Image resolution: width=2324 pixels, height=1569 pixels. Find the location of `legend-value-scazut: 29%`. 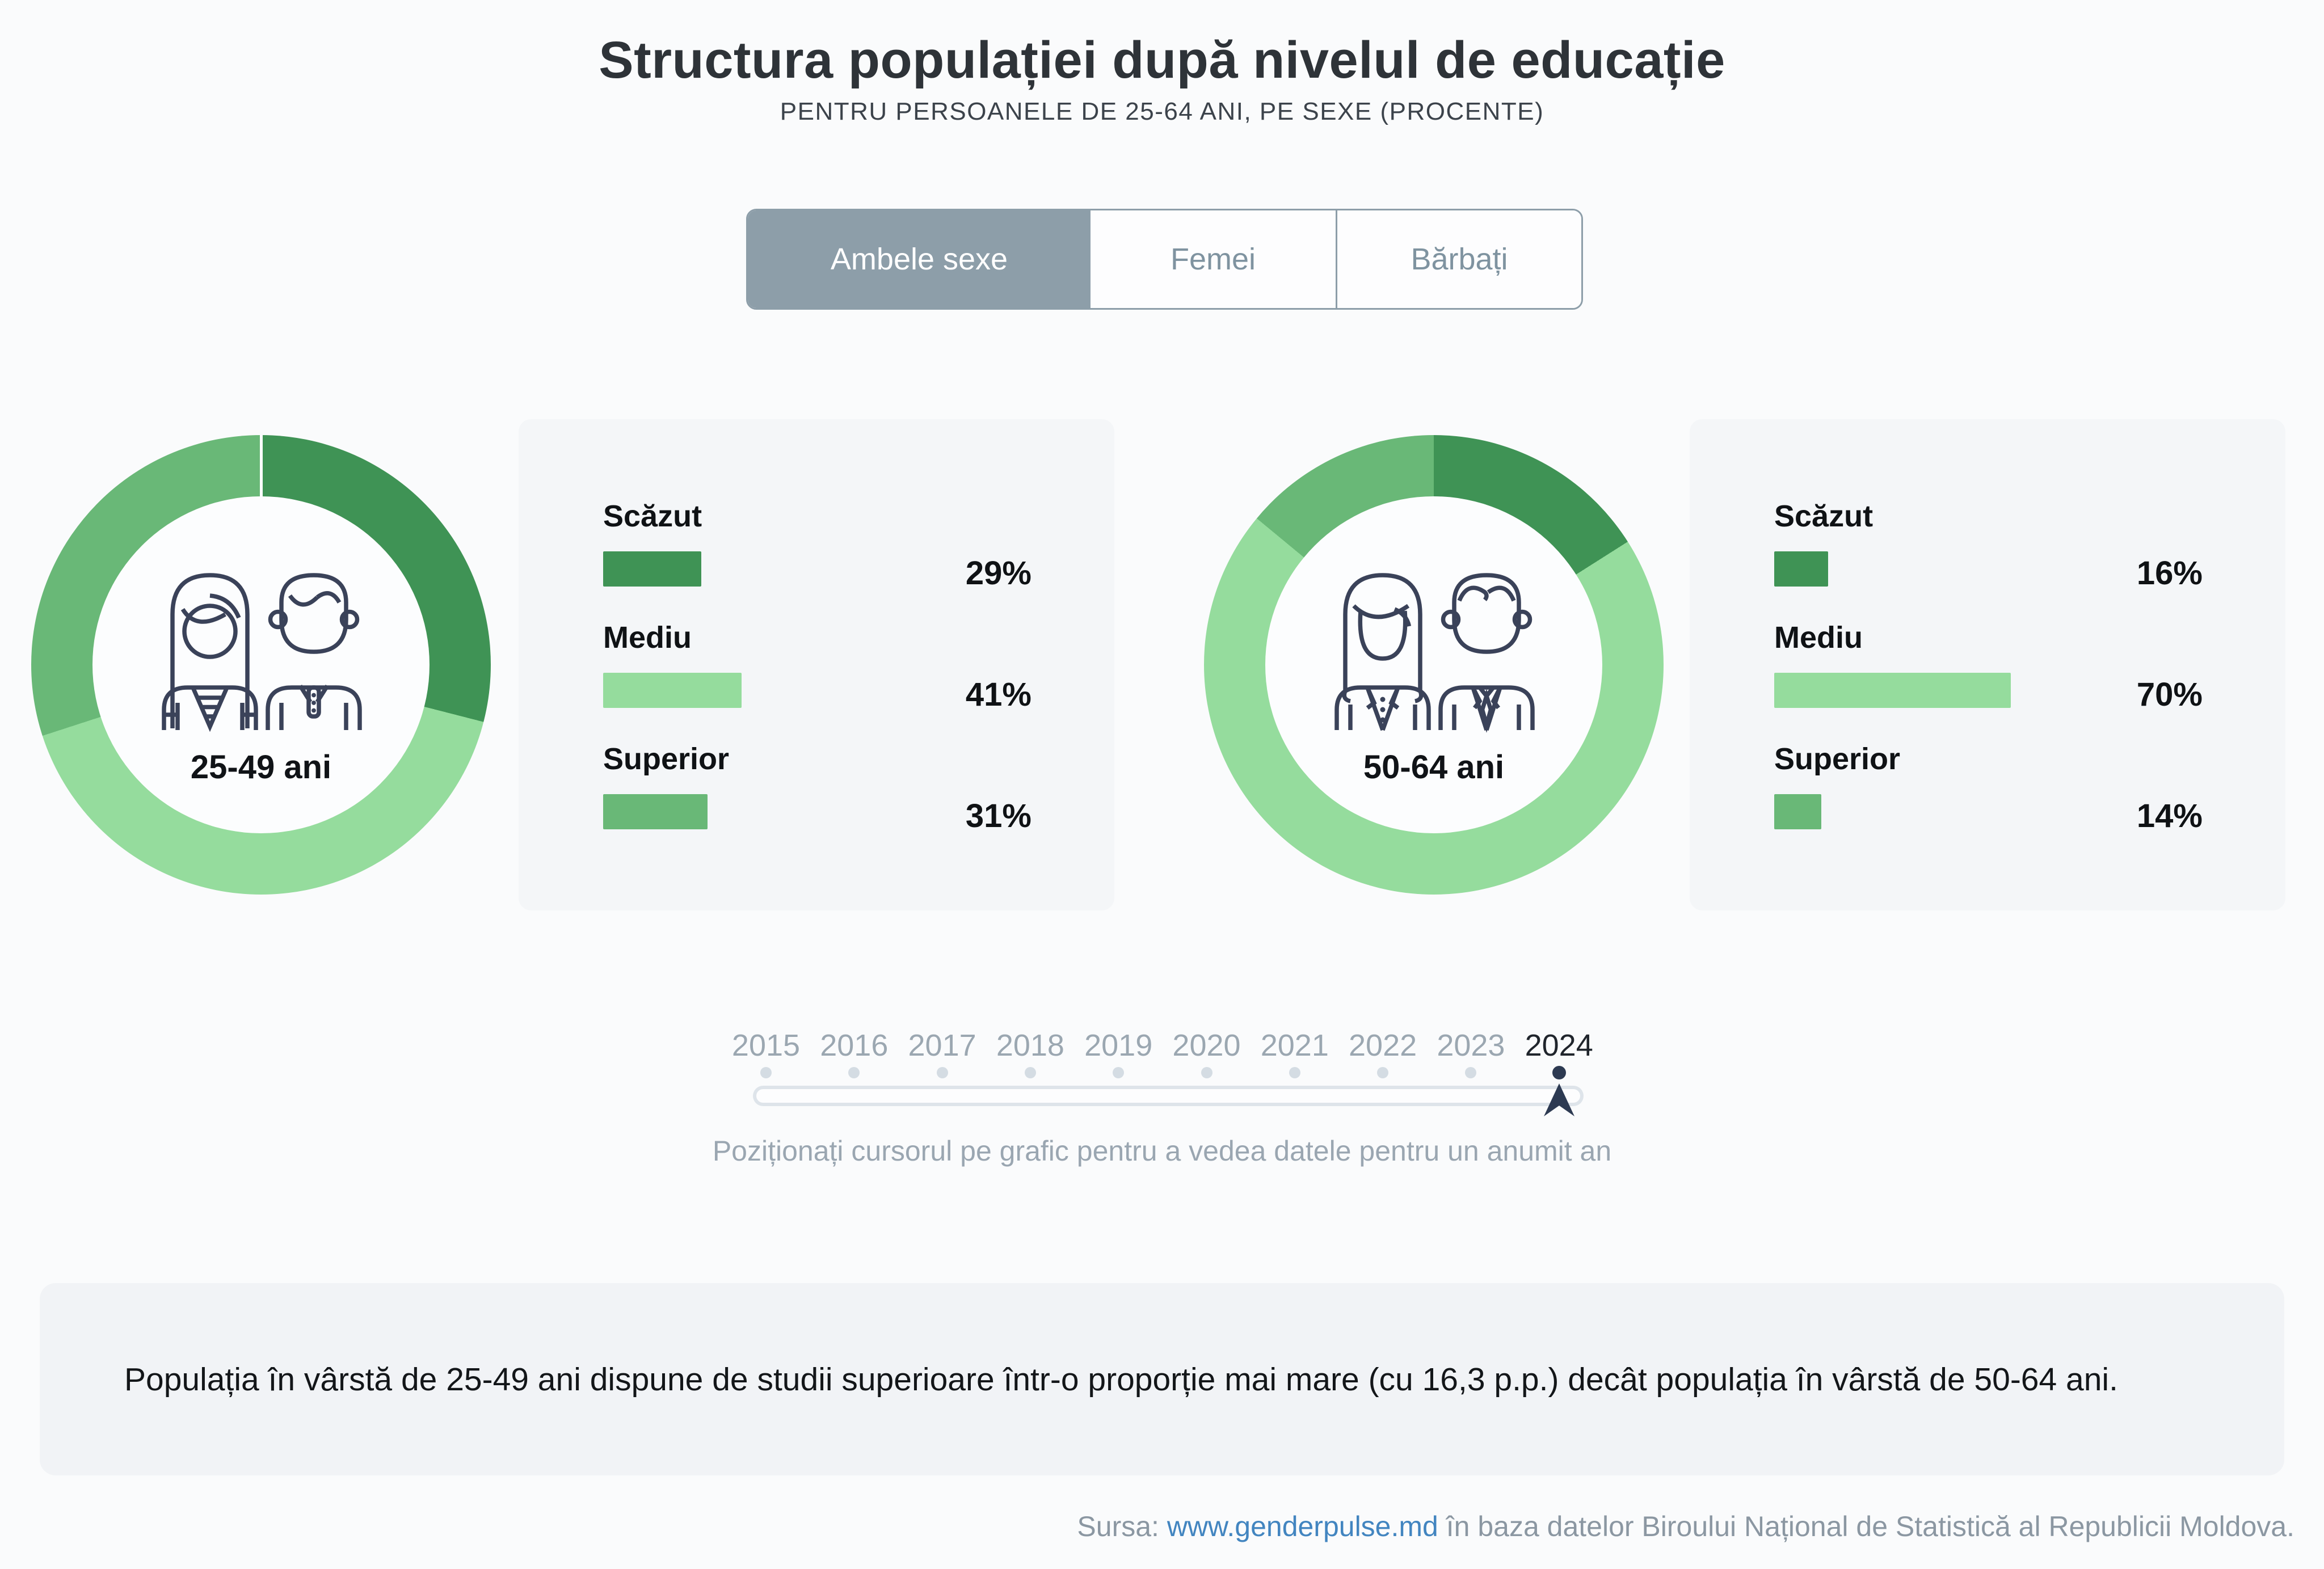

legend-value-scazut: 29% is located at coordinates (999, 573).